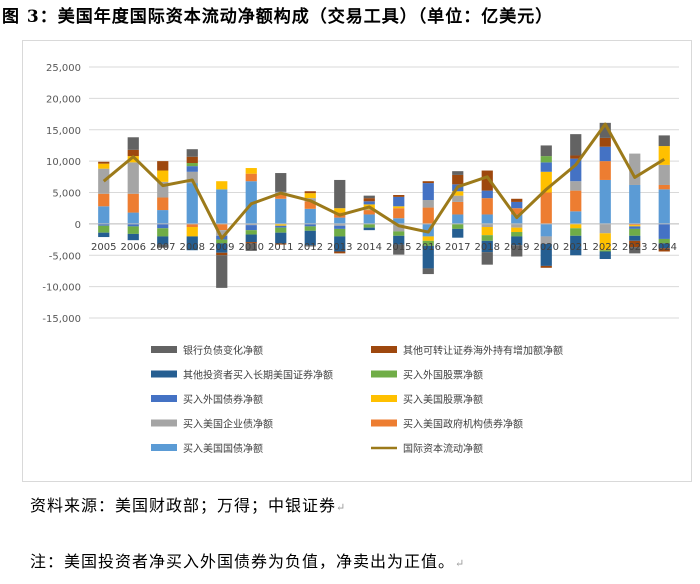 Image resolution: width=700 pixels, height=584 pixels. I want to click on x-tick-label: 2019, so click(516, 247).